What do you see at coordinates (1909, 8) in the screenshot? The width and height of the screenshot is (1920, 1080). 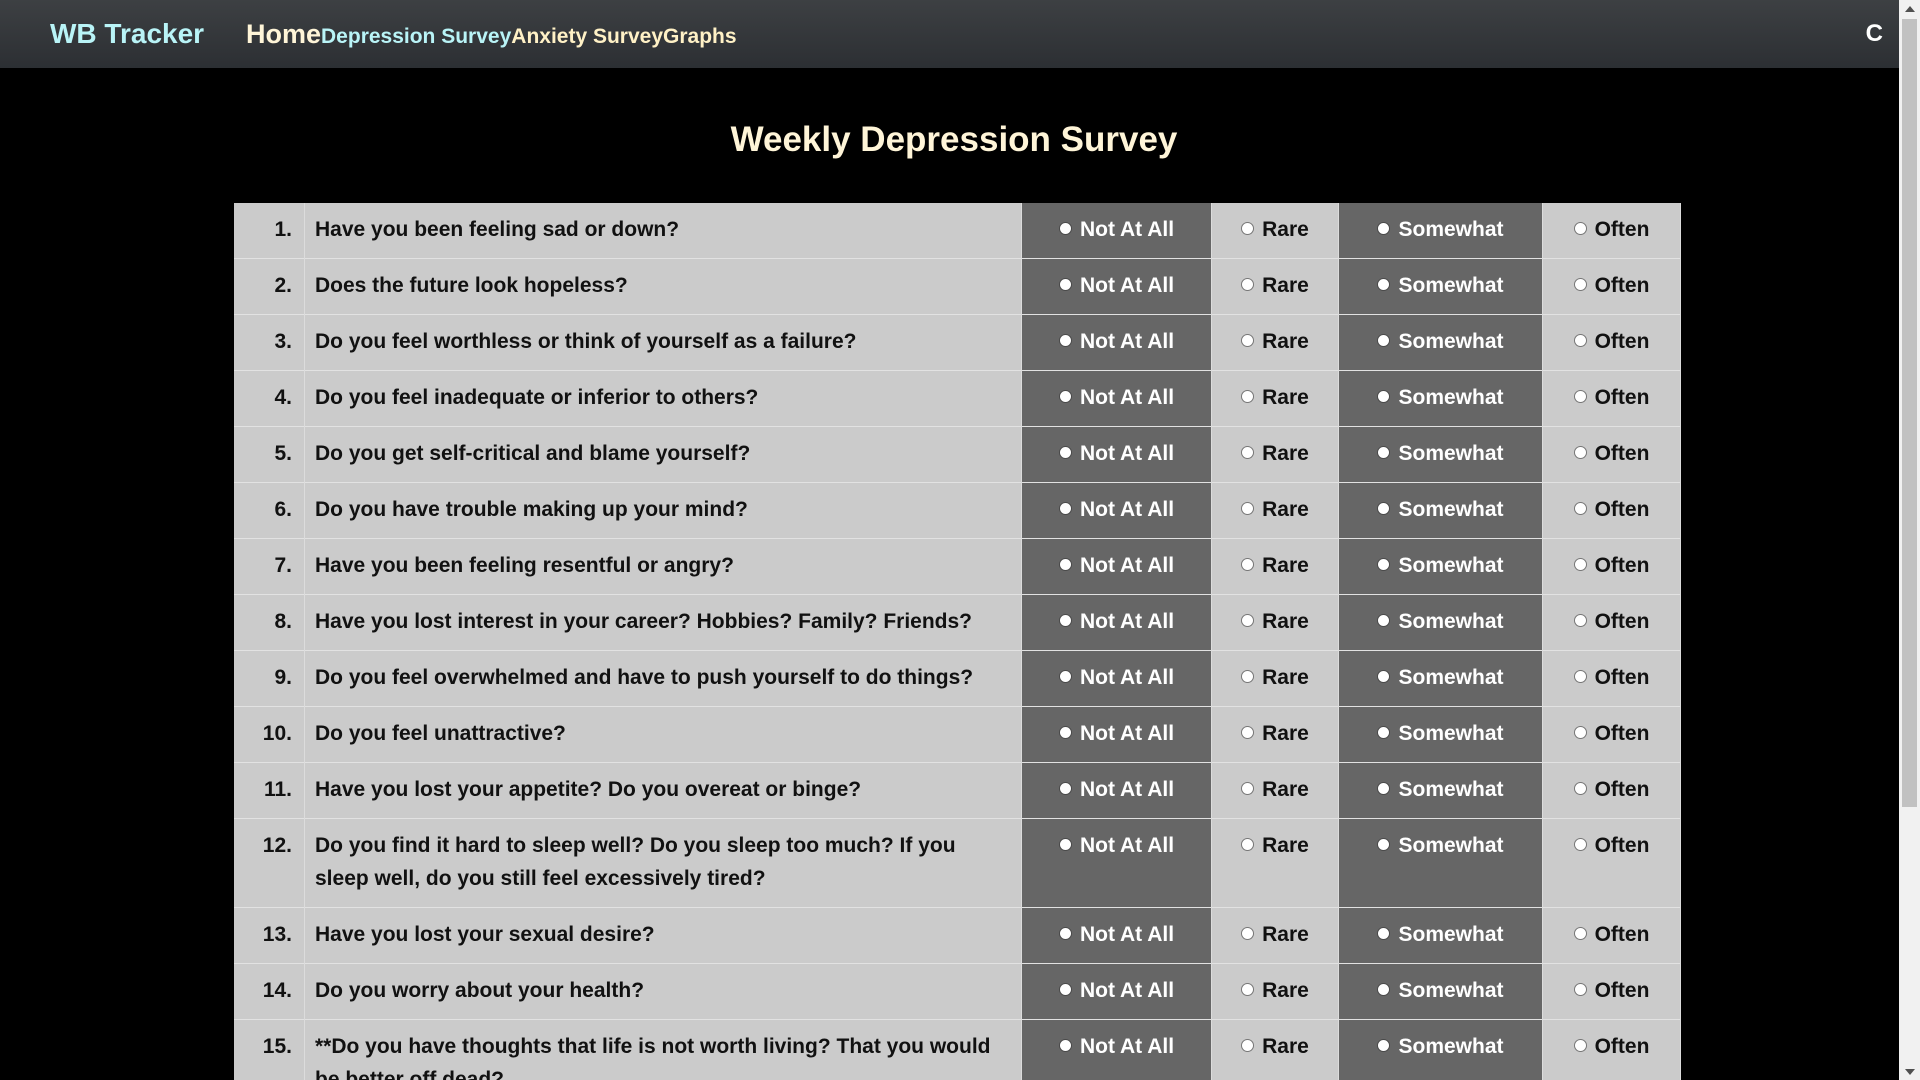 I see `scroll-up-arrow-icon` at bounding box center [1909, 8].